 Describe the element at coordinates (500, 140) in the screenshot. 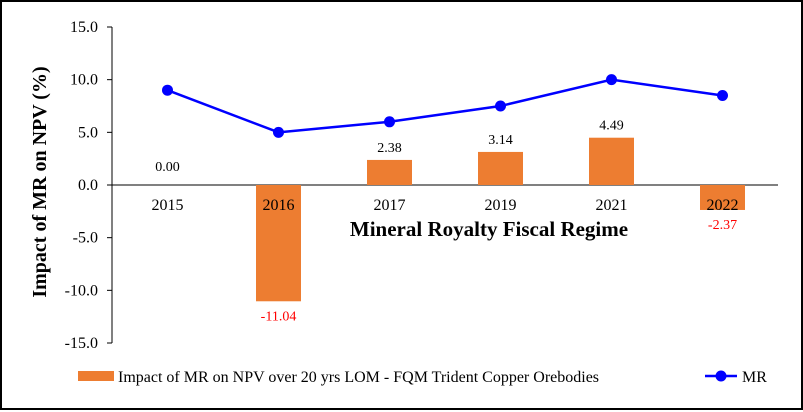

I see `bar-data-label: 3.14` at that location.